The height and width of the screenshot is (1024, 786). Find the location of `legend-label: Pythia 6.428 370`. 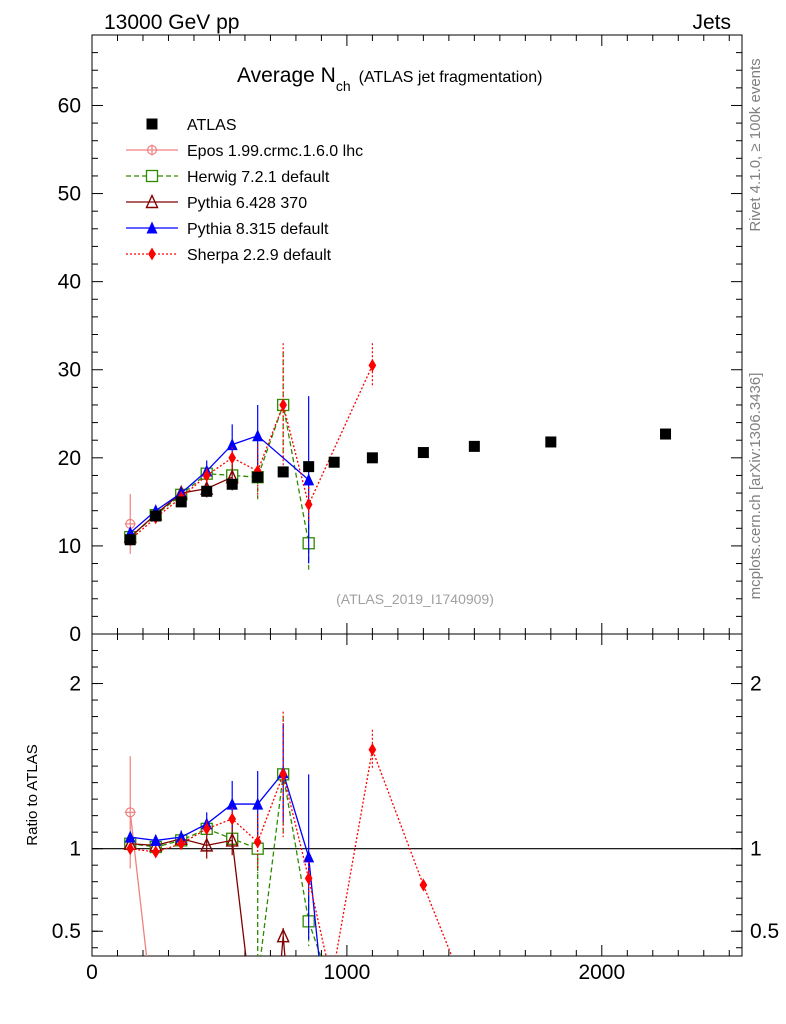

legend-label: Pythia 6.428 370 is located at coordinates (247, 203).